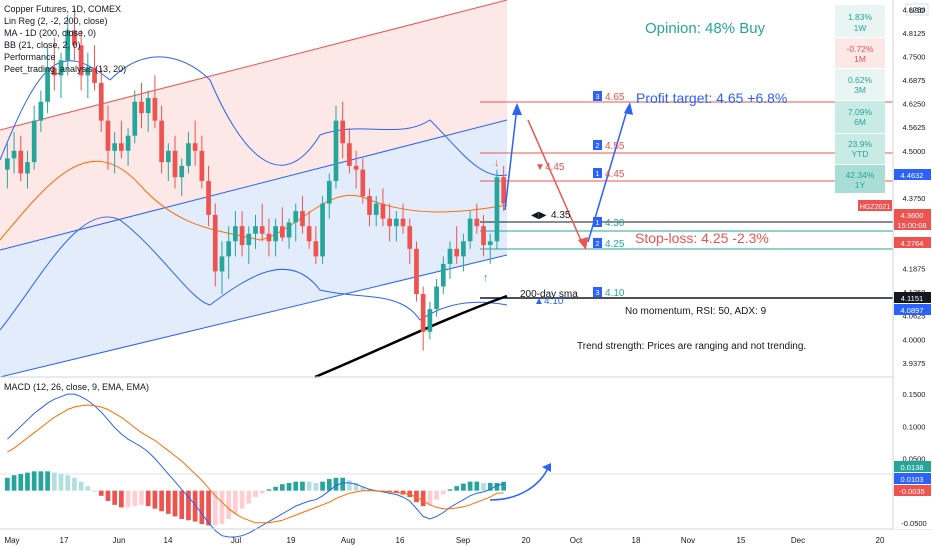 The image size is (932, 550). Describe the element at coordinates (705, 28) in the screenshot. I see `opinion-text: Opinion: 48% Buy` at that location.